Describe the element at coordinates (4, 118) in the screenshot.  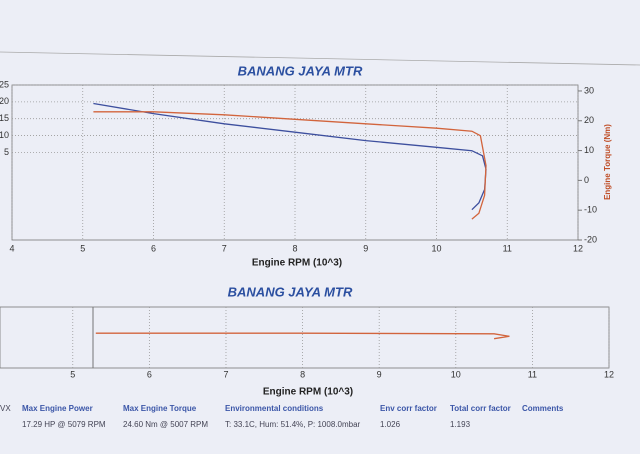
I see `y-tick-label: 15` at that location.